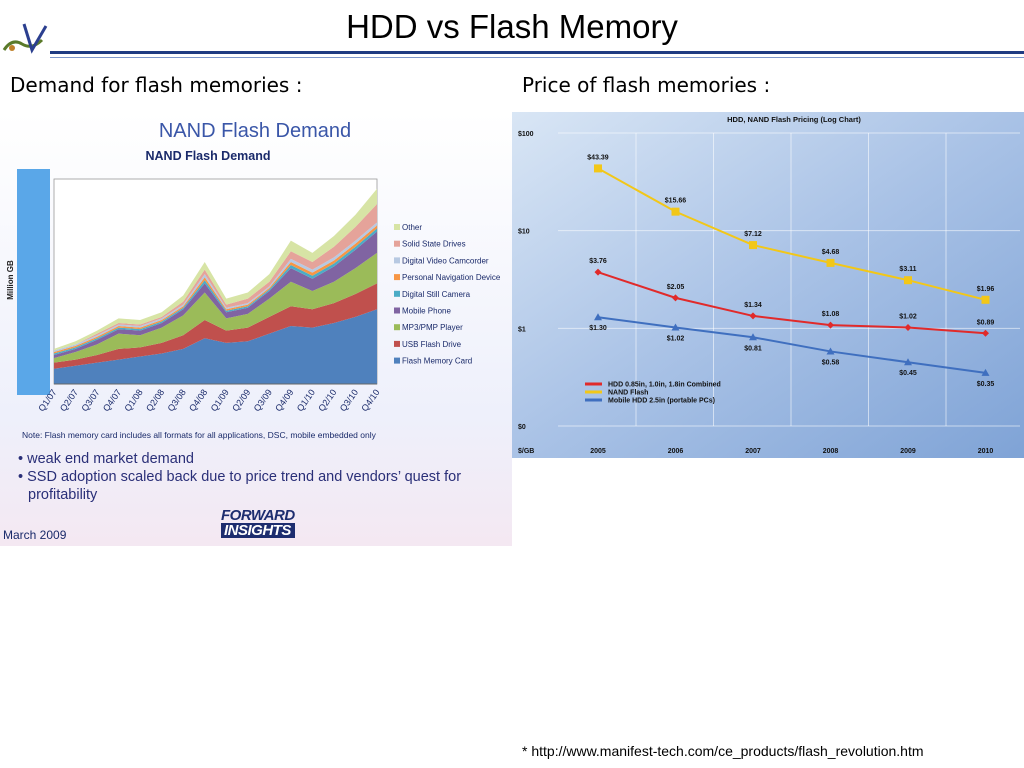 The width and height of the screenshot is (1024, 768). Describe the element at coordinates (284, 400) in the screenshot. I see `x-tick-label: Q4/09` at that location.